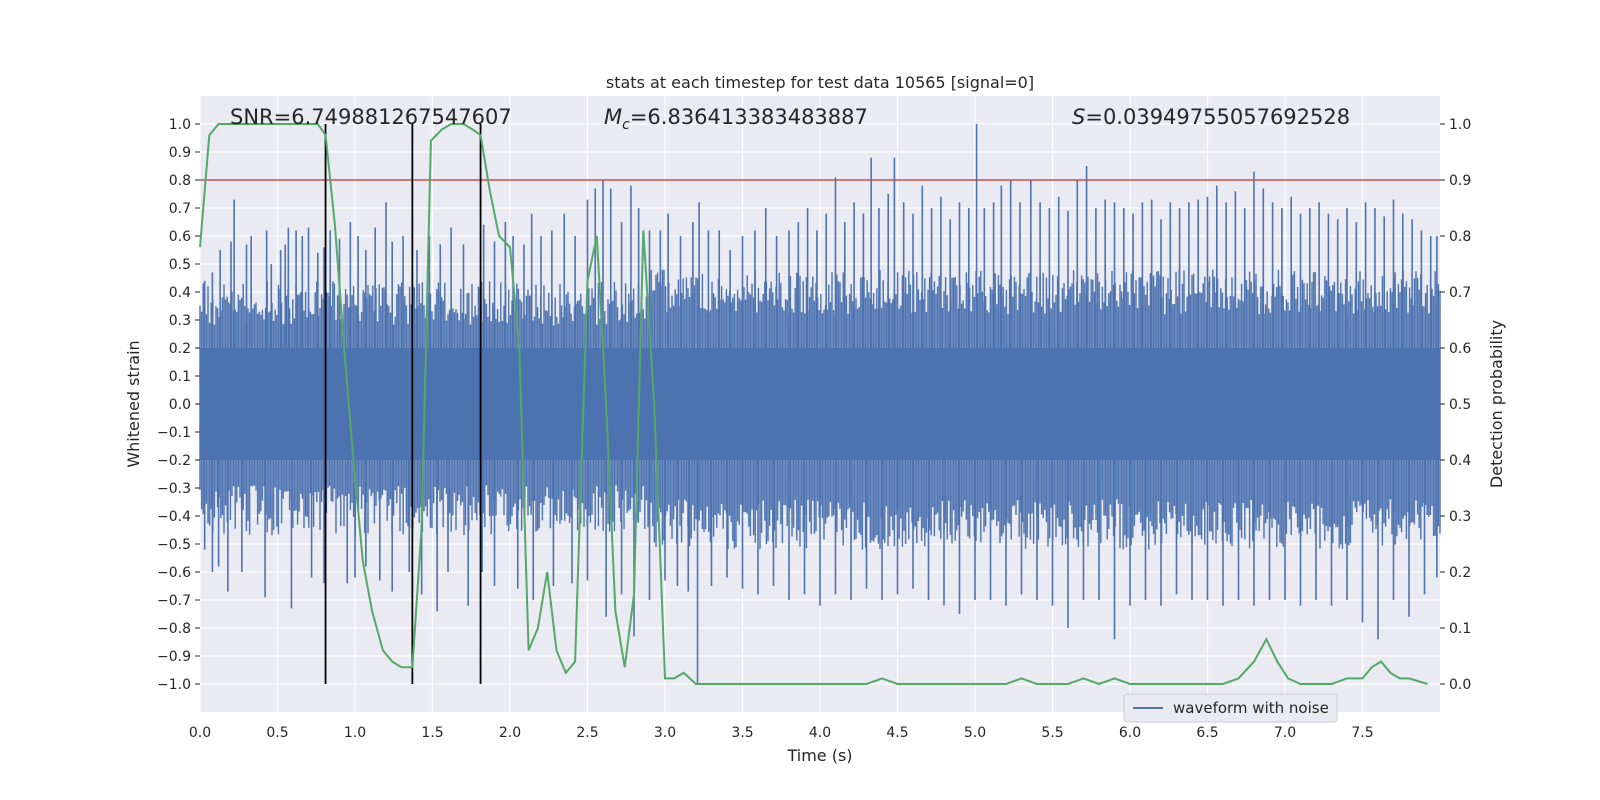  I want to click on y-tick-label: 1.0, so click(180, 125).